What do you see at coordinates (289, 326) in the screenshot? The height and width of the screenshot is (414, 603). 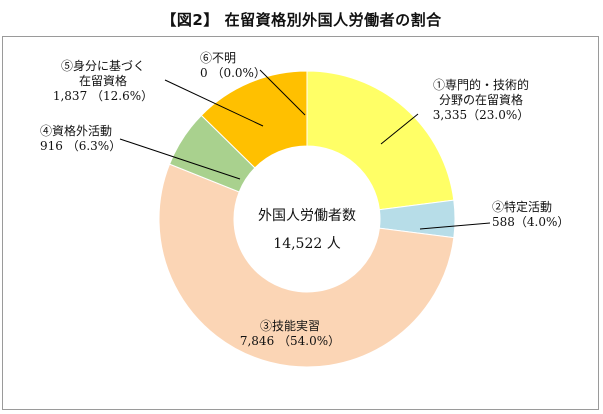 I see `slice-label-3-name: ③技能実習` at bounding box center [289, 326].